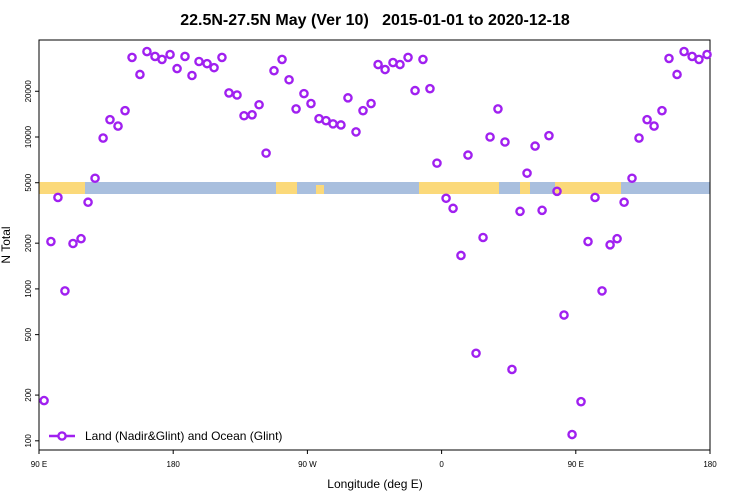  I want to click on legend-marker, so click(62, 436).